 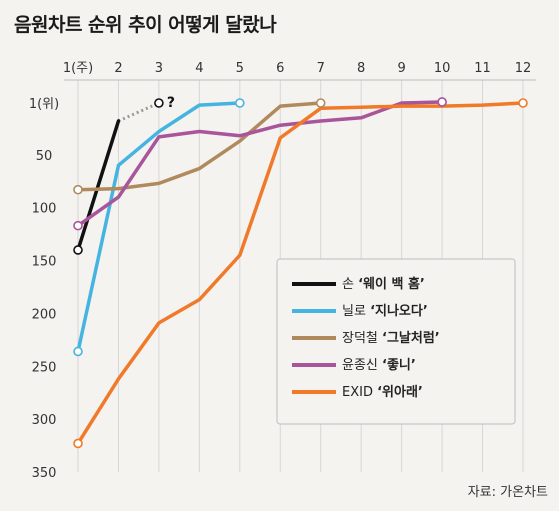 What do you see at coordinates (356, 311) in the screenshot?
I see `legend-singer: 닐로` at bounding box center [356, 311].